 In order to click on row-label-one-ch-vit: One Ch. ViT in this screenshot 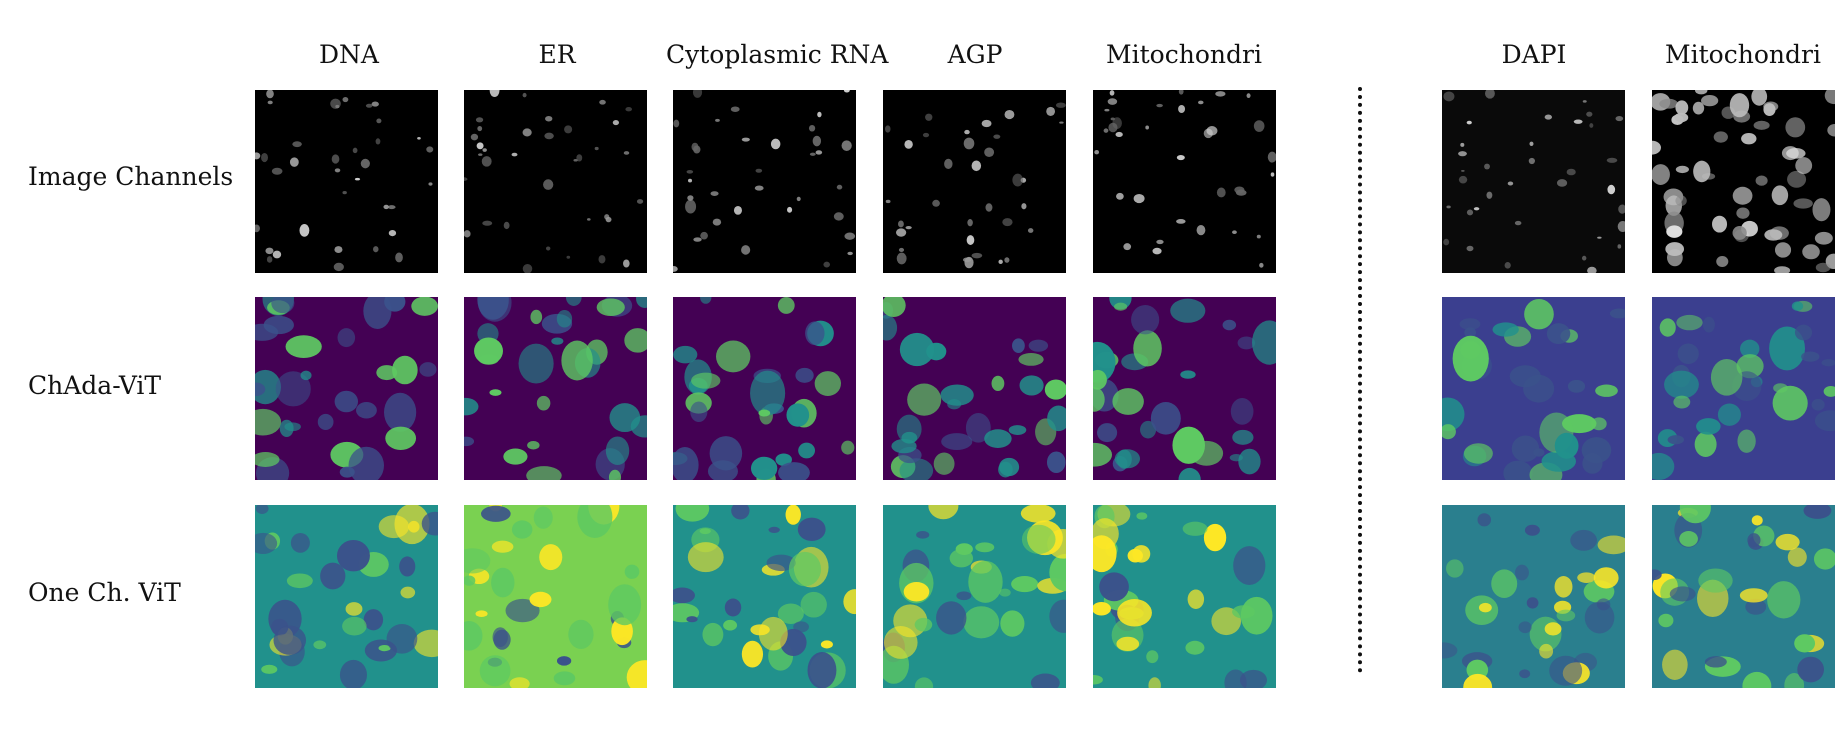, I will do `click(104, 592)`.